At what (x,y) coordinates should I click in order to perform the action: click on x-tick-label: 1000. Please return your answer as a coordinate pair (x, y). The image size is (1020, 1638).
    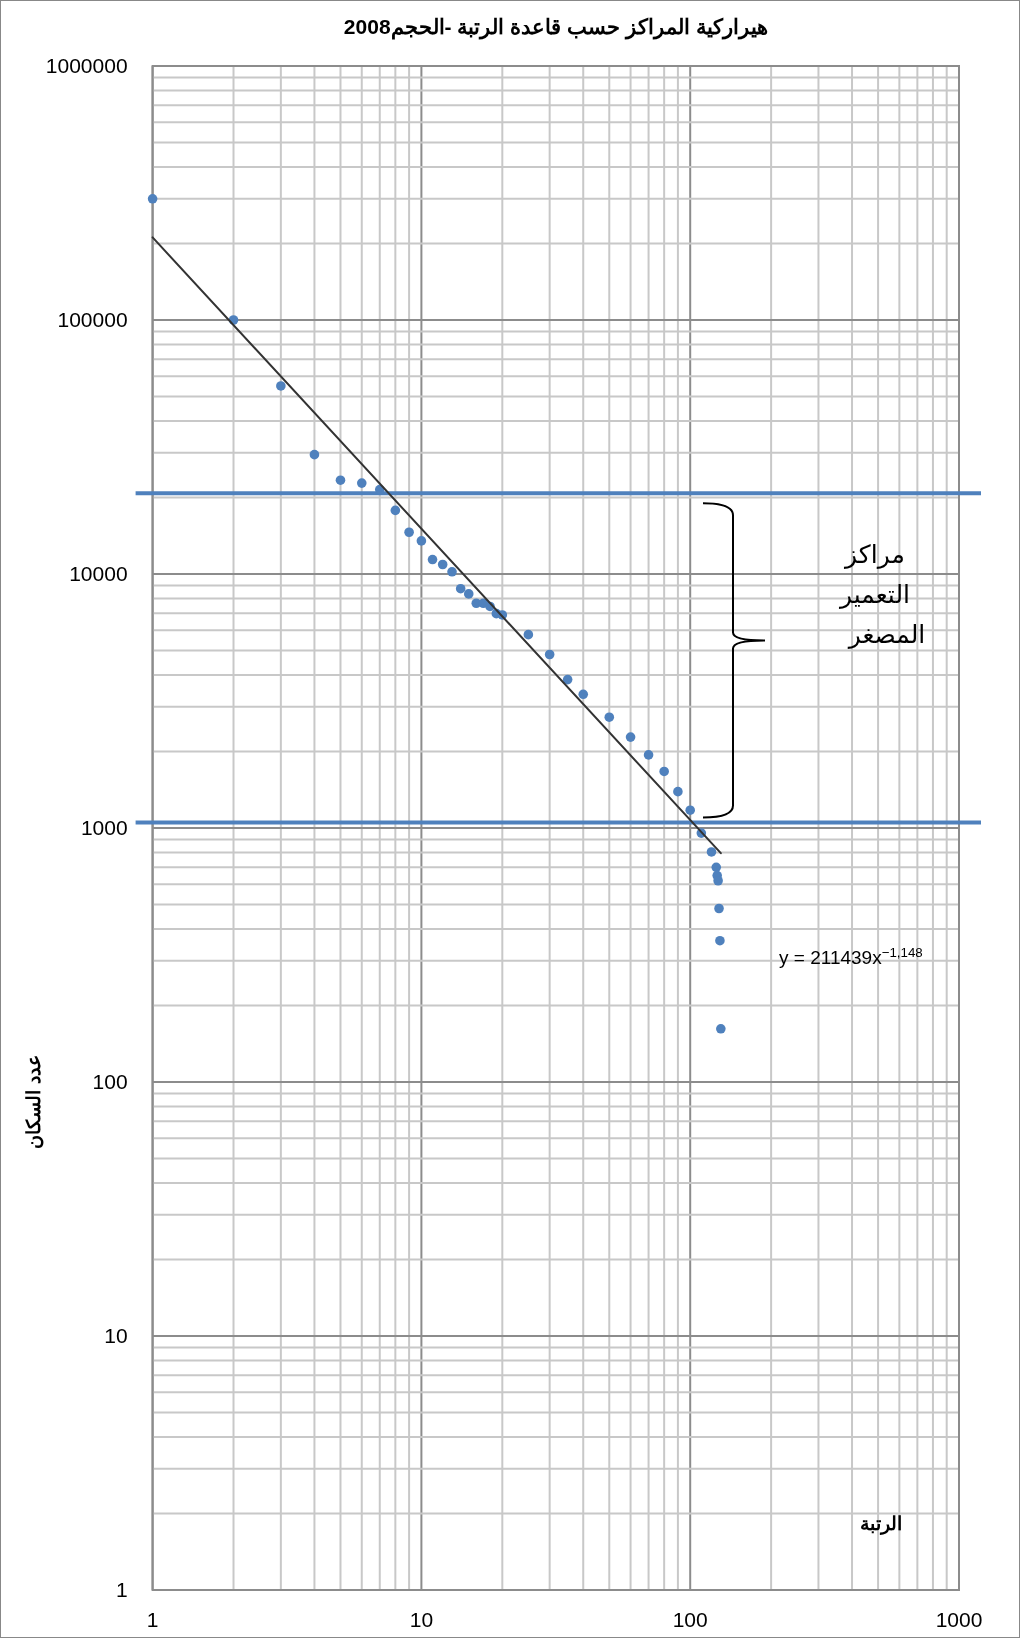
    Looking at the image, I should click on (959, 1619).